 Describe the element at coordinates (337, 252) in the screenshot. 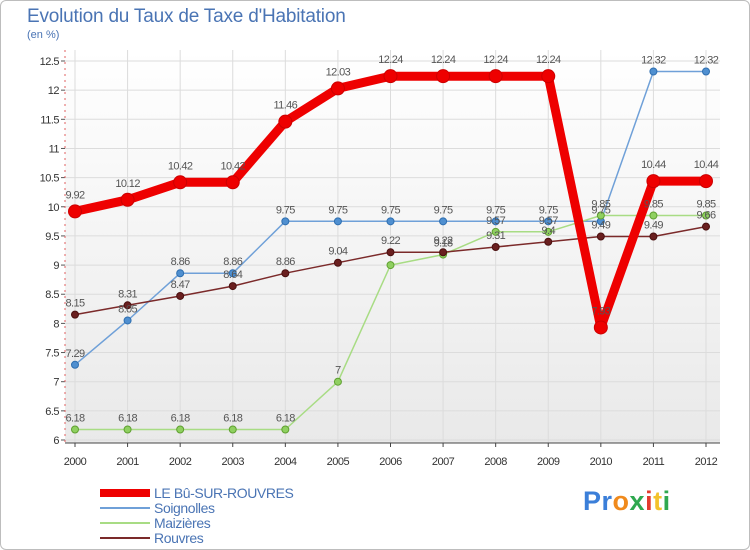

I see `data-label: 9.04` at that location.